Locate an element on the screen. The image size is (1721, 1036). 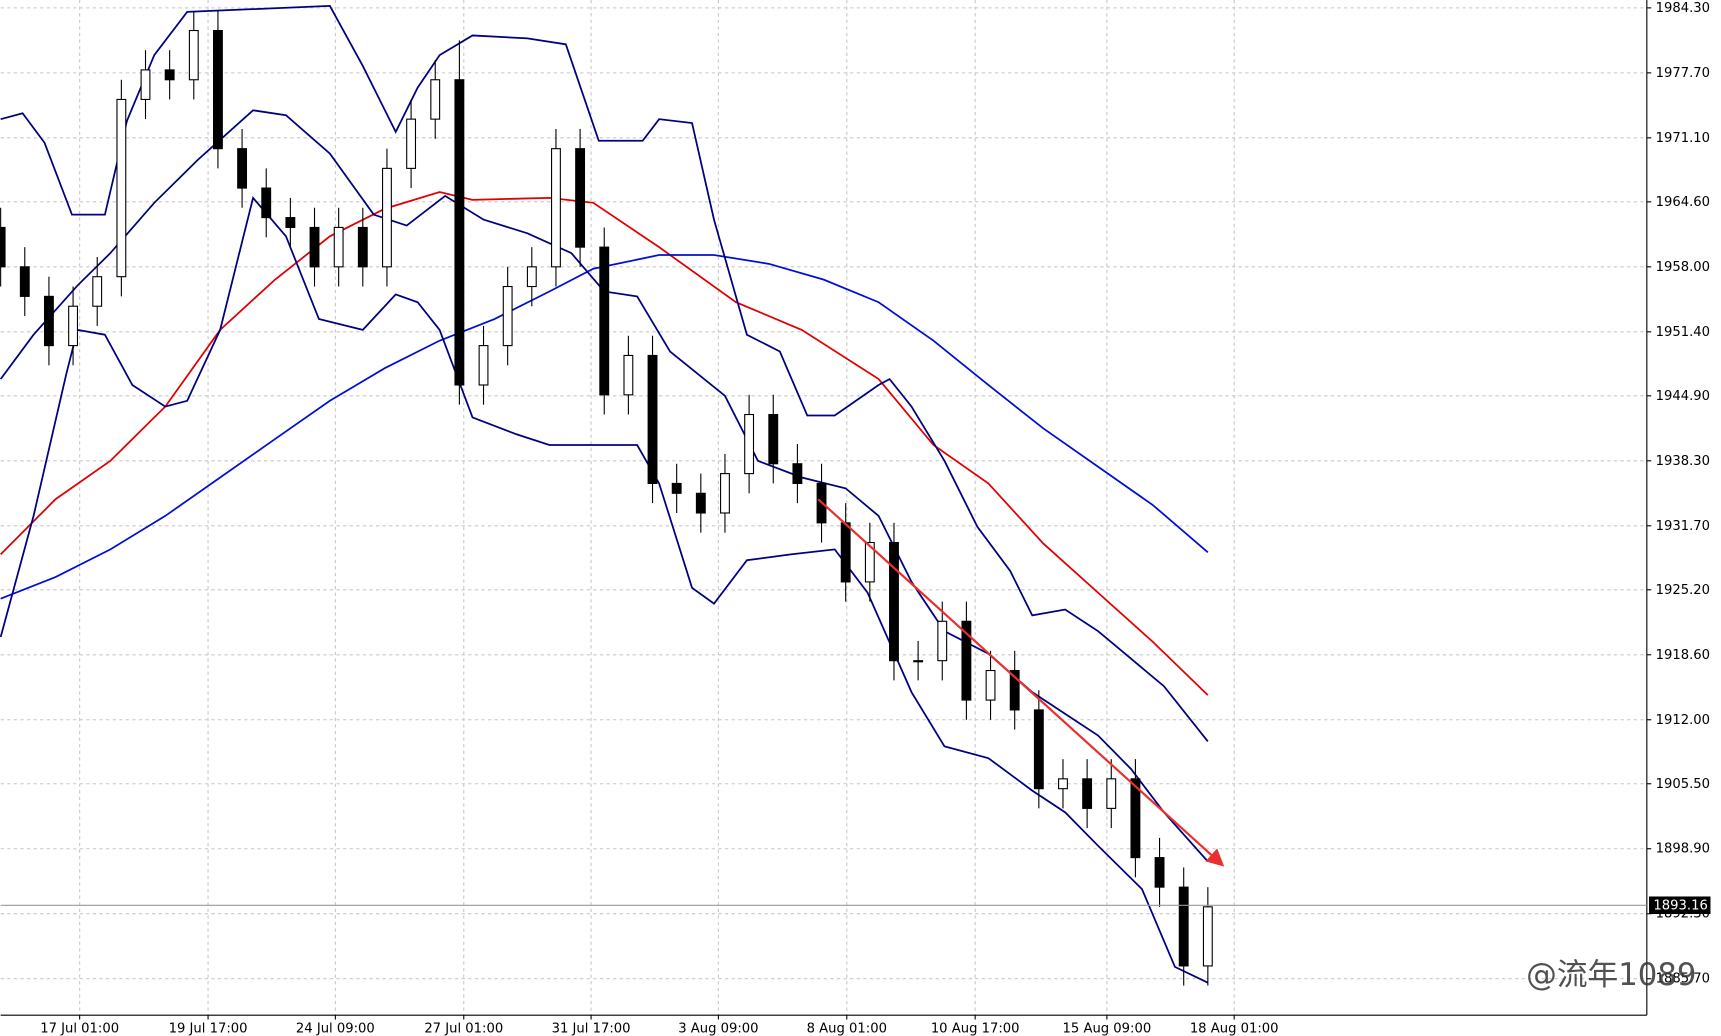
y-tick-label: 1931.70 is located at coordinates (1683, 526).